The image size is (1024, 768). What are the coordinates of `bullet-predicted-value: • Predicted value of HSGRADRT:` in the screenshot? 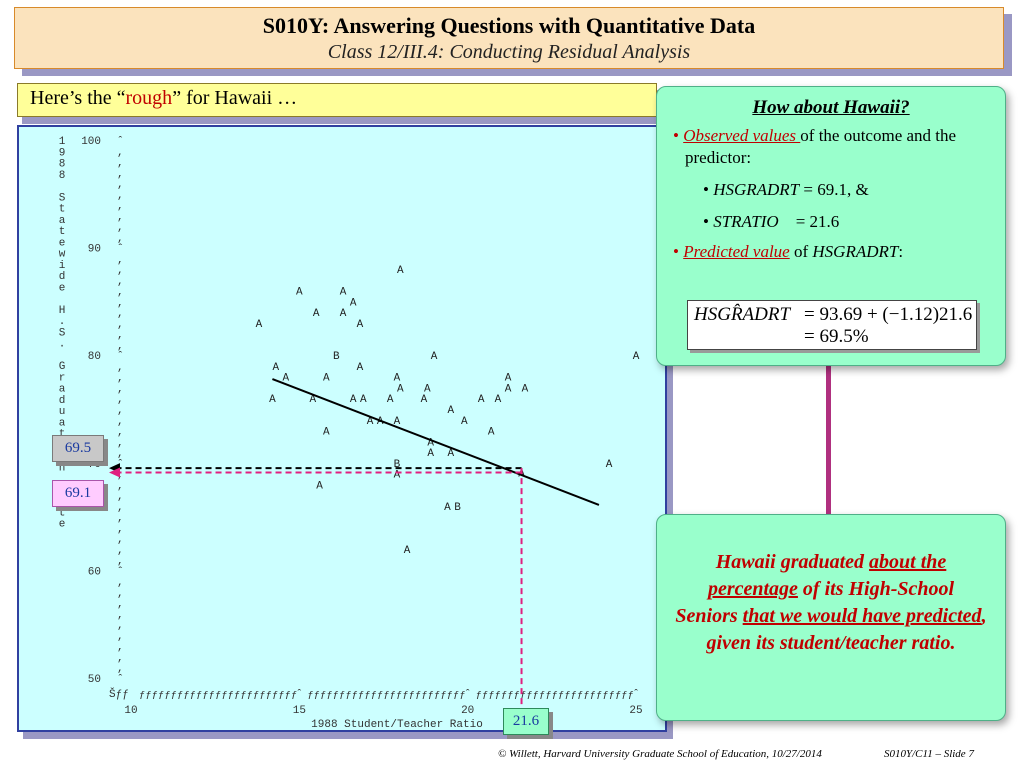 It's located at (832, 252).